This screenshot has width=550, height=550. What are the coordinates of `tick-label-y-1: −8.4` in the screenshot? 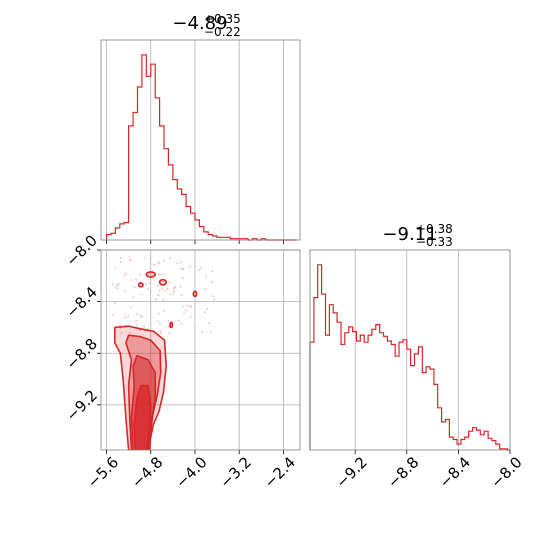 It's located at (81, 302).